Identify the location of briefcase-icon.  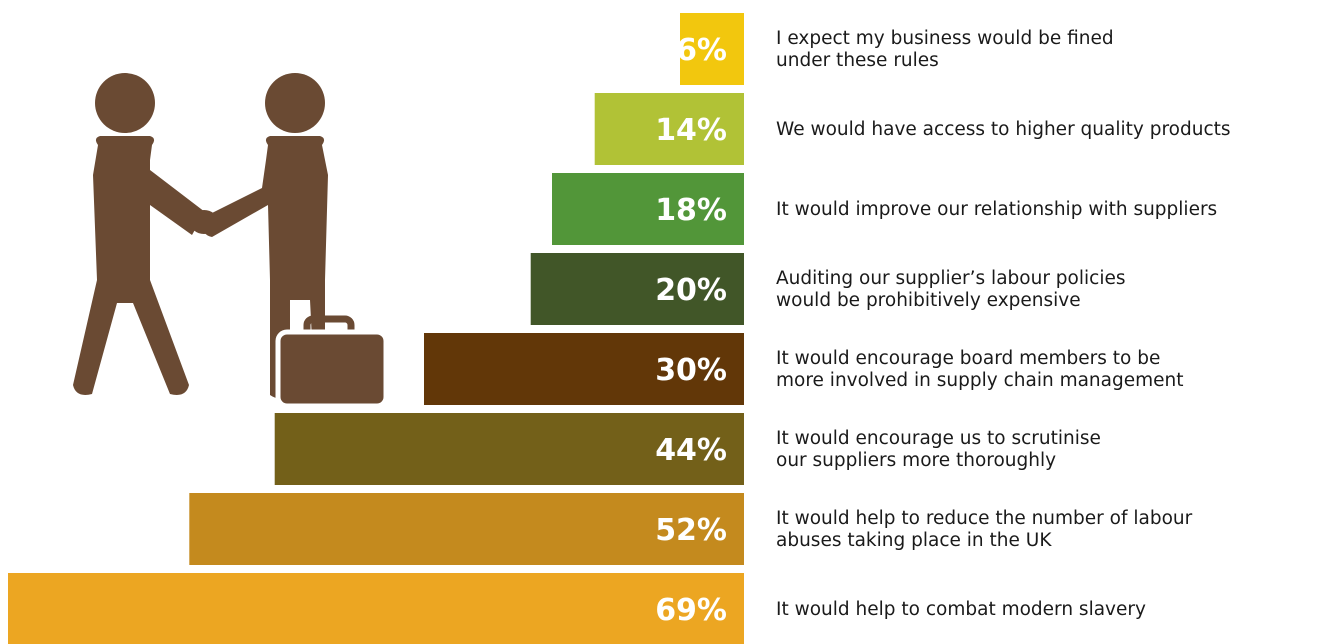
(332, 362).